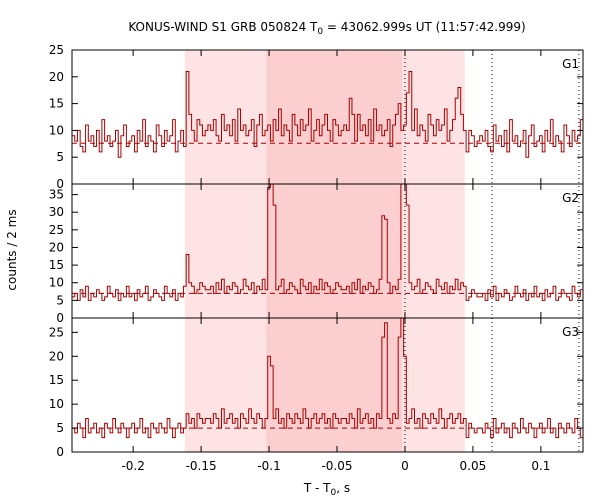 The height and width of the screenshot is (500, 600). Describe the element at coordinates (473, 466) in the screenshot. I see `x-tick-label: 0.05` at that location.